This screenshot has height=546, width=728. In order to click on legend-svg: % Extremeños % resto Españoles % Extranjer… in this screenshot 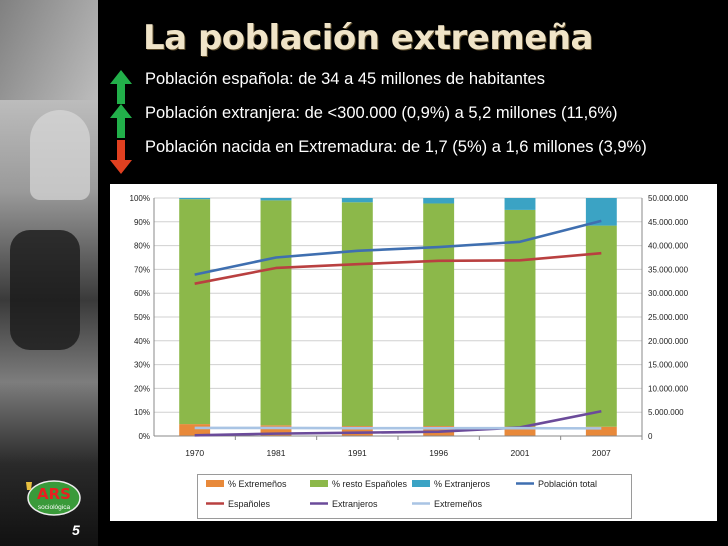, I will do `click(401, 494)`.